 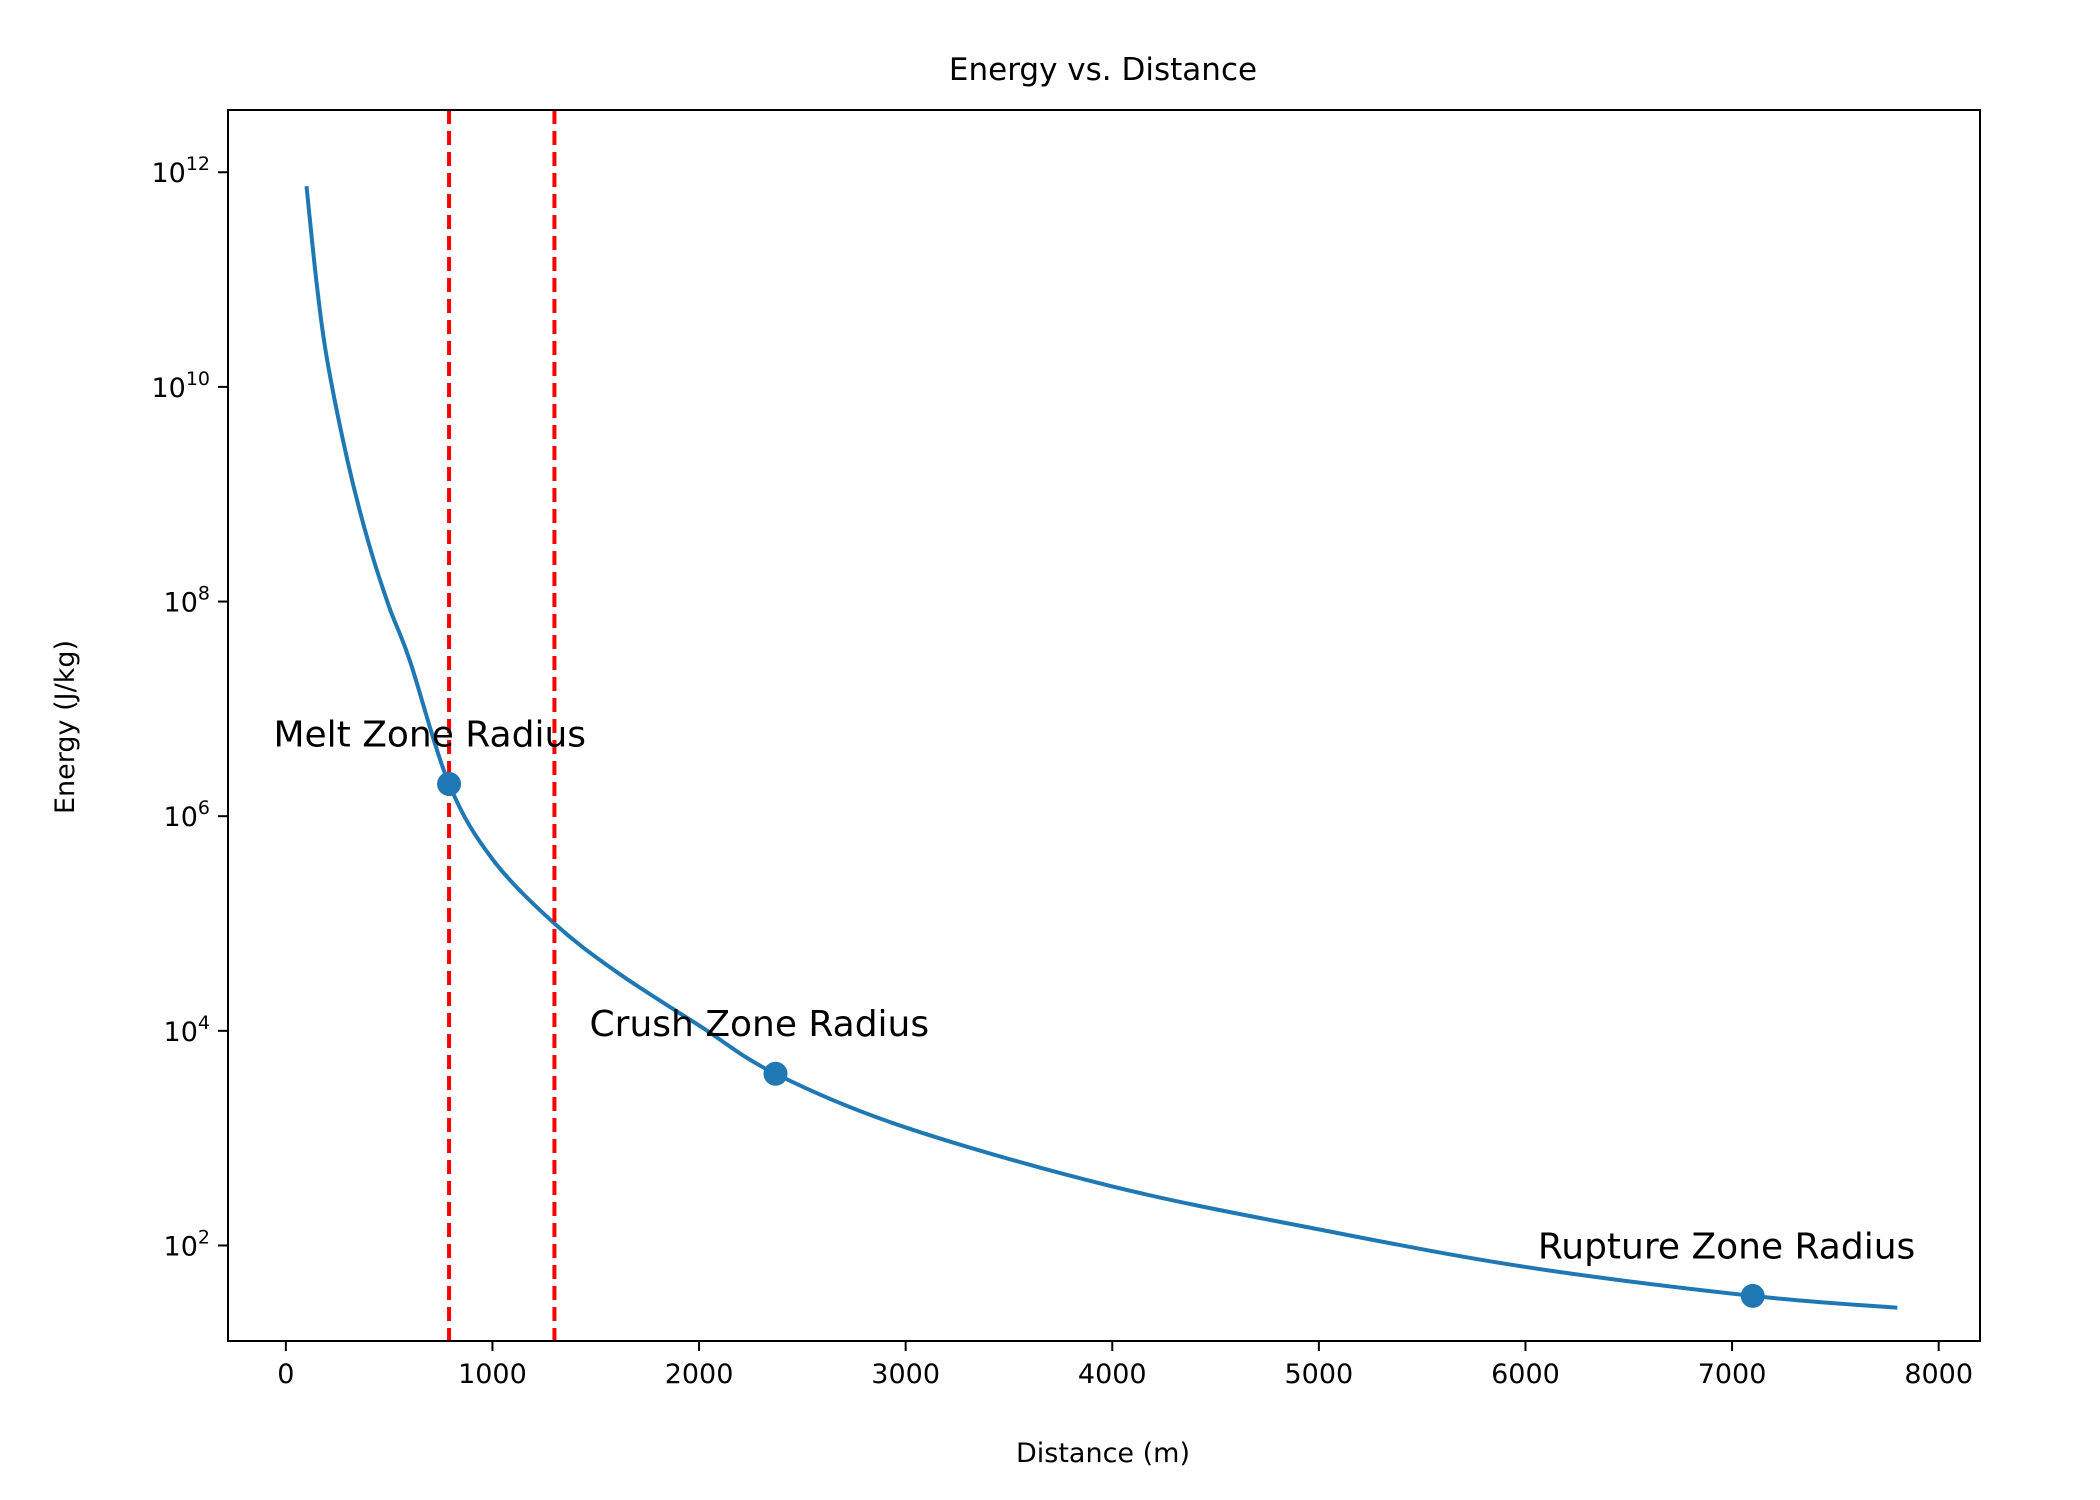 I want to click on chart-title: Energy vs. Distance, so click(x=1103, y=70).